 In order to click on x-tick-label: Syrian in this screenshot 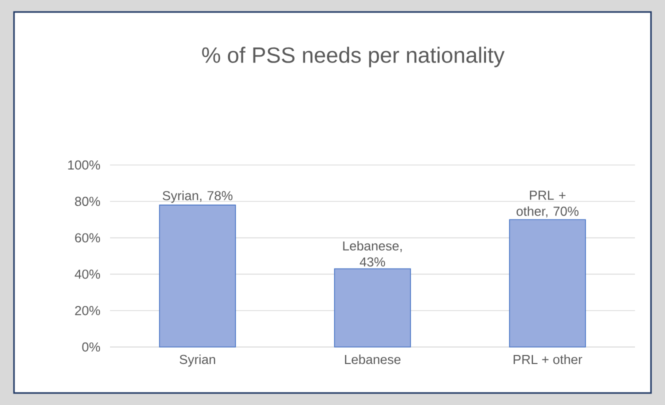, I will do `click(198, 360)`.